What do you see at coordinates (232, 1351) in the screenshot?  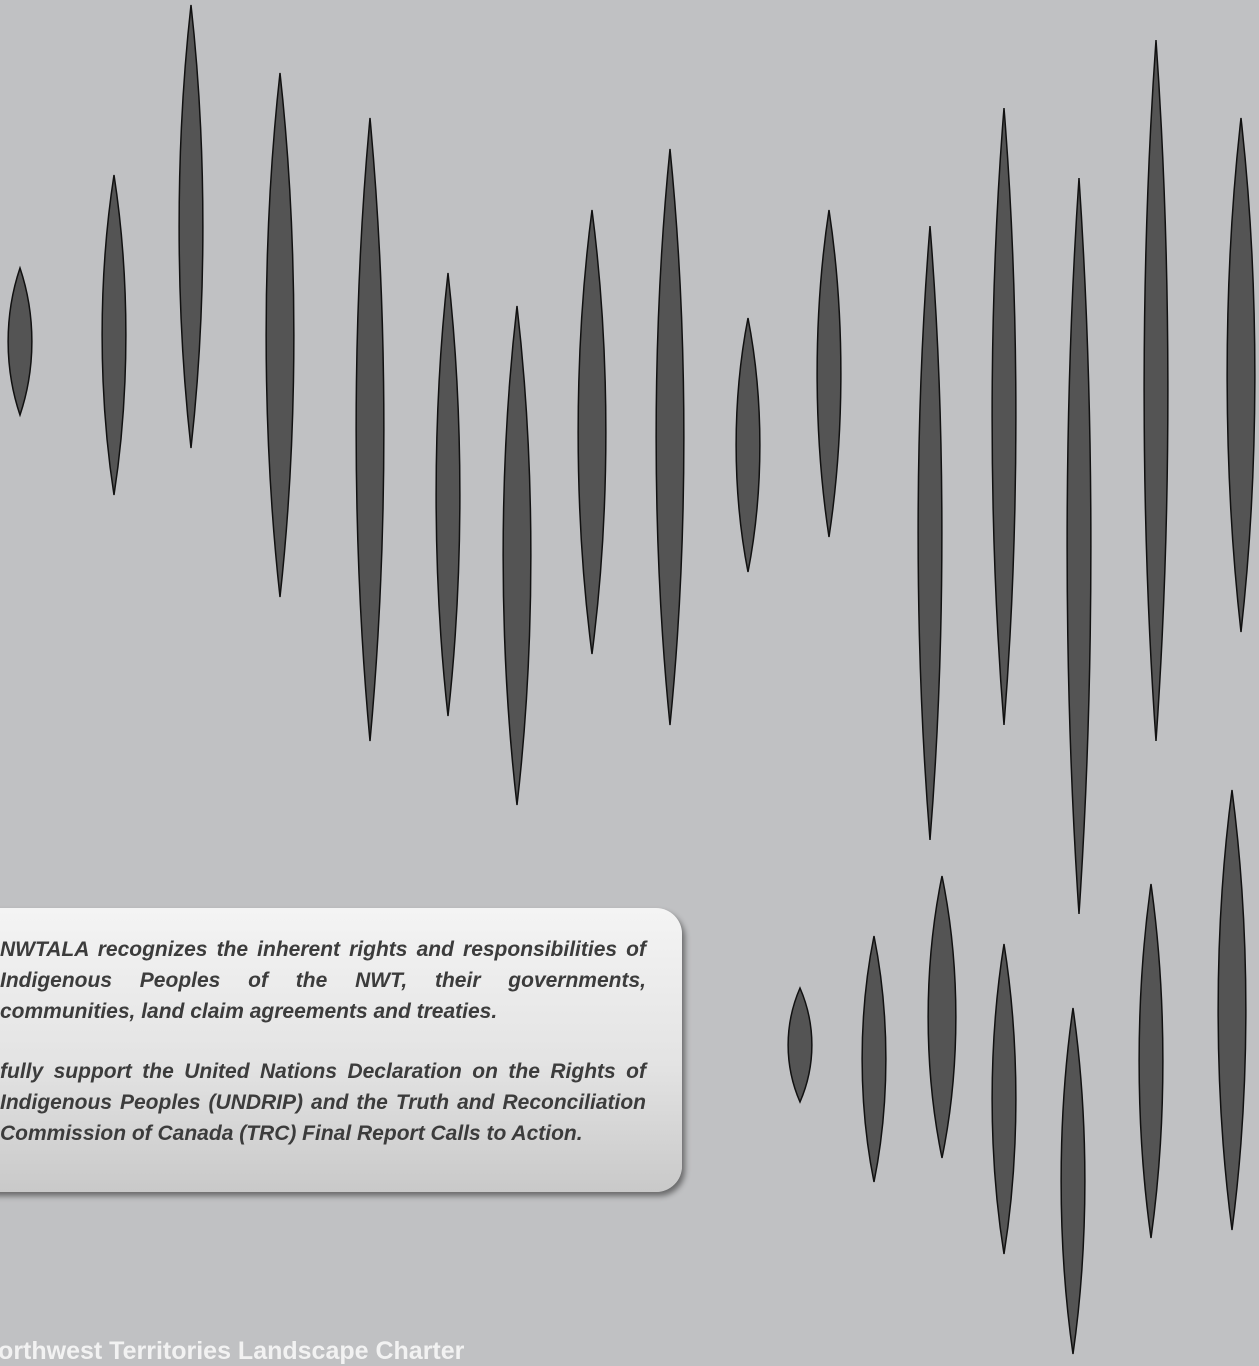 I see `footer-title: Northwest Territories Landscape Charter` at bounding box center [232, 1351].